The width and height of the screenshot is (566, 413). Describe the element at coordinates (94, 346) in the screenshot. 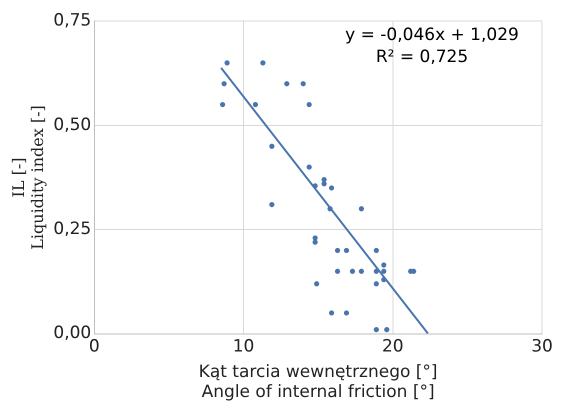

I see `x-tick-label: 0` at that location.